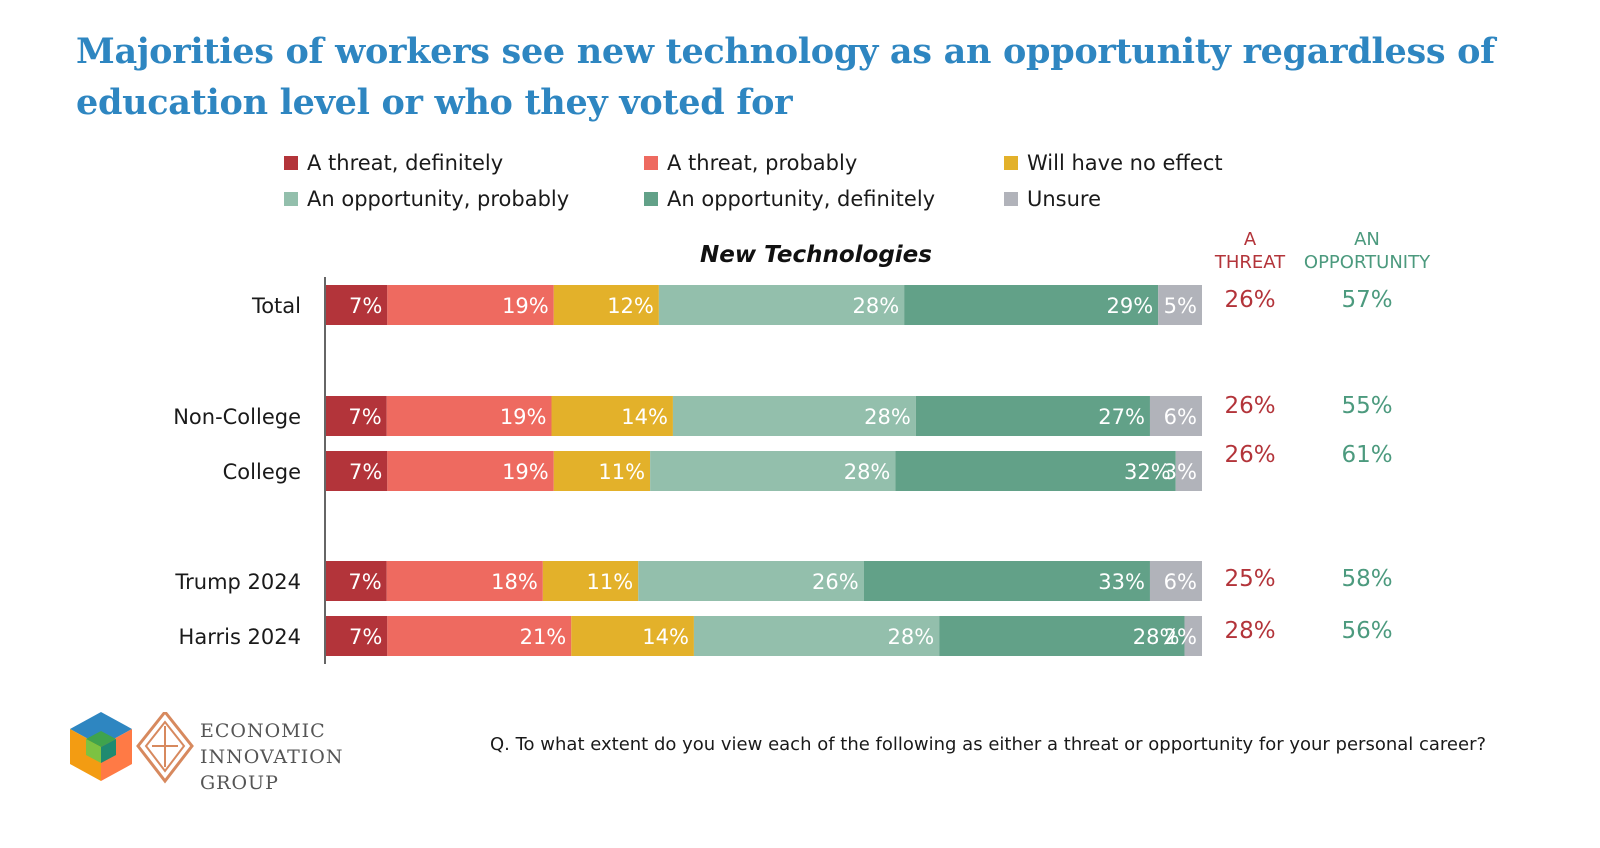 The height and width of the screenshot is (848, 1600). I want to click on data-label: 26%, so click(835, 582).